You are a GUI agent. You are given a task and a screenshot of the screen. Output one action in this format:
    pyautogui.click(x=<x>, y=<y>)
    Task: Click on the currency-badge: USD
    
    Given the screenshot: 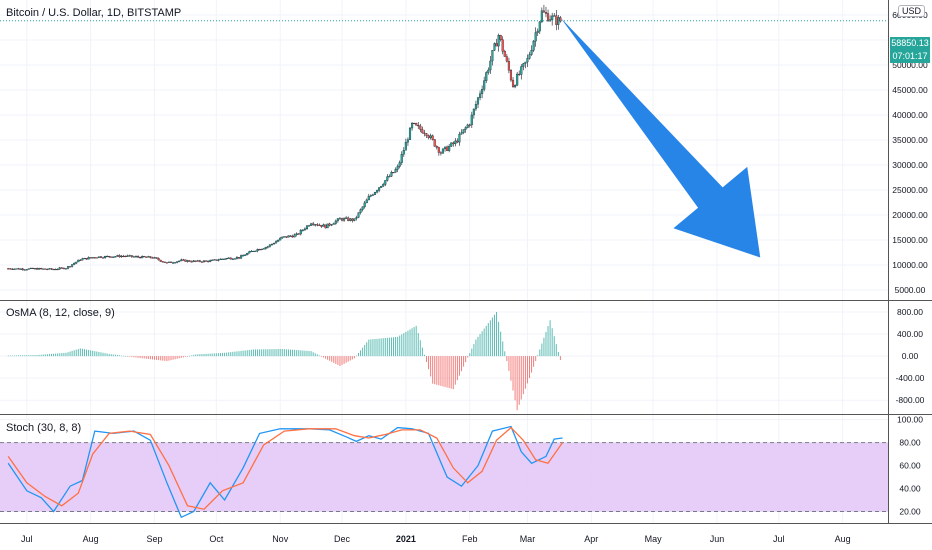 What is the action you would take?
    pyautogui.click(x=912, y=11)
    